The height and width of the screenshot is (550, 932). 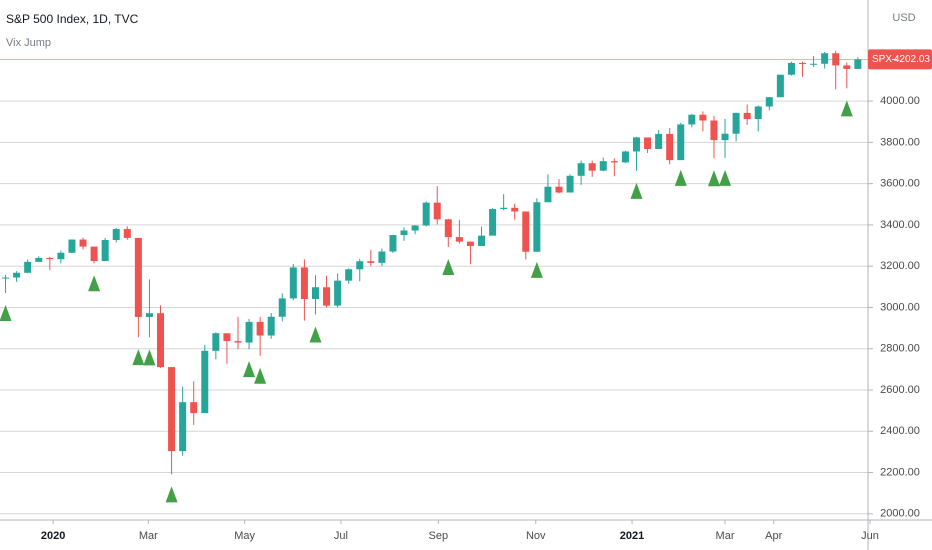 What do you see at coordinates (773, 536) in the screenshot?
I see `x-tick-label: Apr` at bounding box center [773, 536].